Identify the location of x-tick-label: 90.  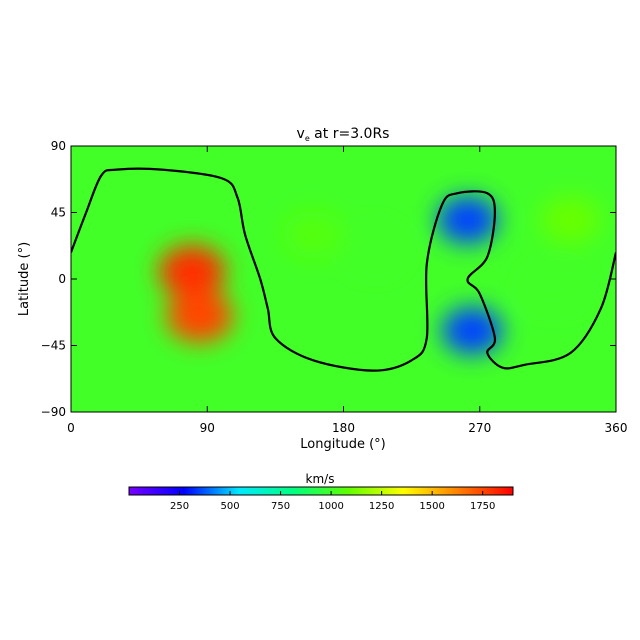
(207, 428).